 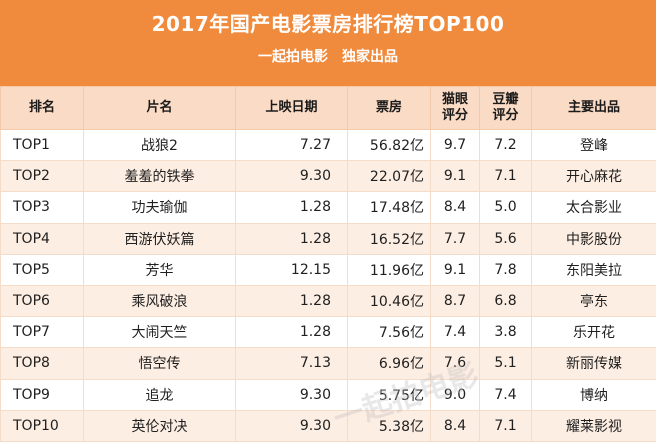 I want to click on rank-cell: TOP8, so click(x=42, y=363).